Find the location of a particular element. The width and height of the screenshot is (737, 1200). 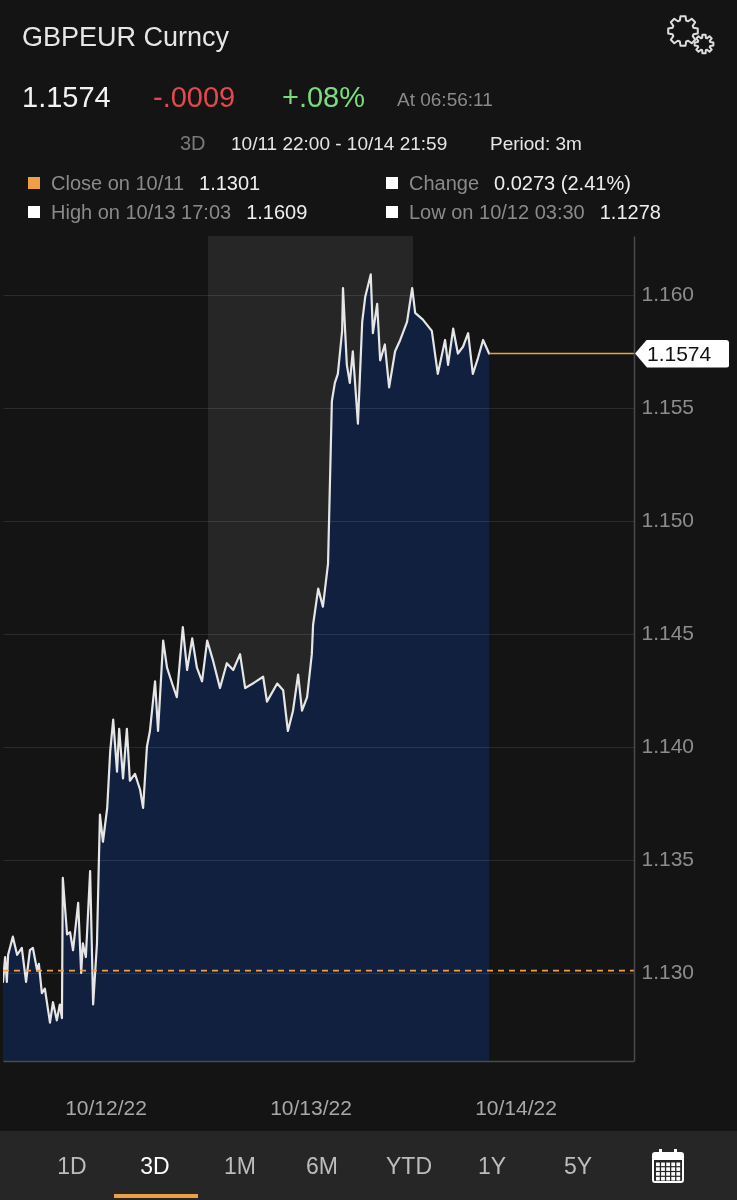

text: 1.1609 is located at coordinates (277, 212).